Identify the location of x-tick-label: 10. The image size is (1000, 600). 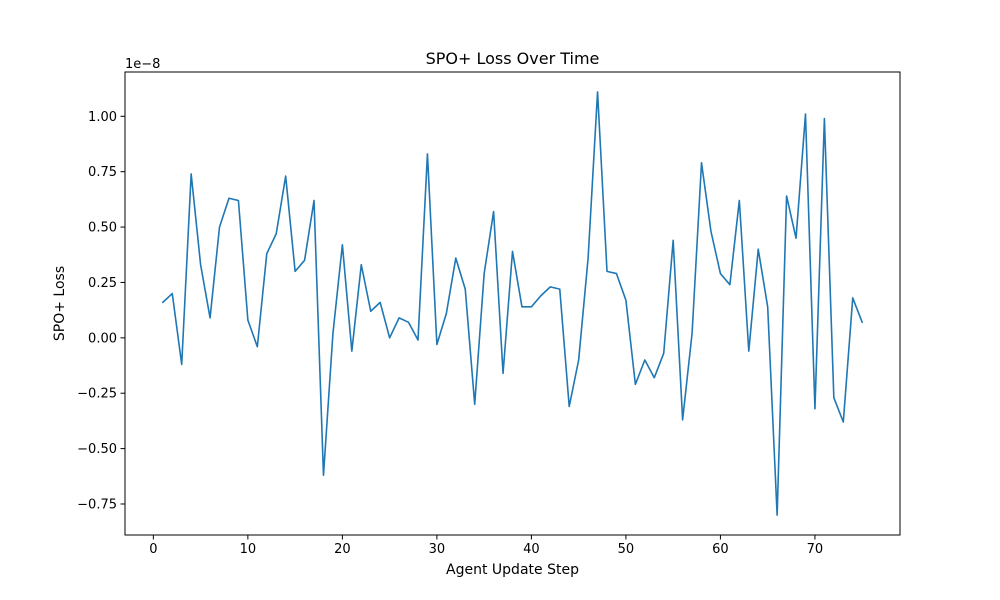
(248, 549).